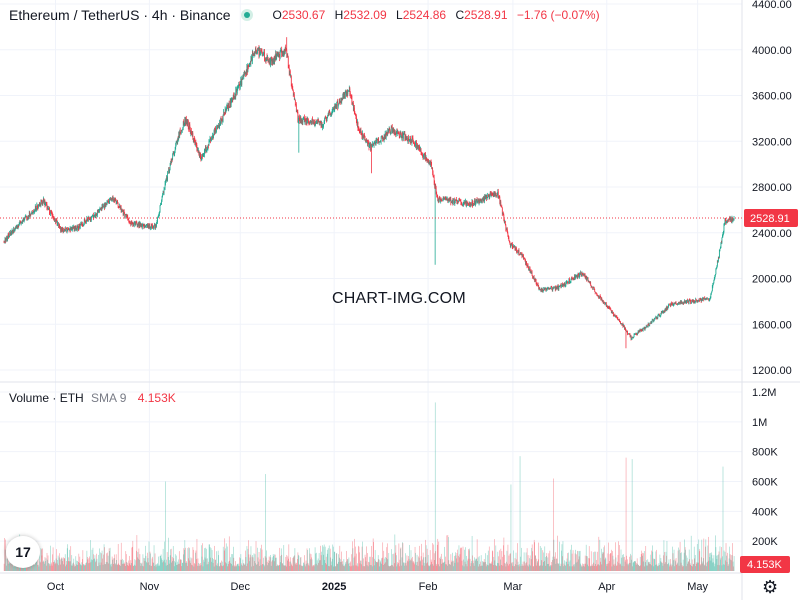 The width and height of the screenshot is (800, 600). What do you see at coordinates (770, 587) in the screenshot?
I see `settings-gear-icon: ⚙` at bounding box center [770, 587].